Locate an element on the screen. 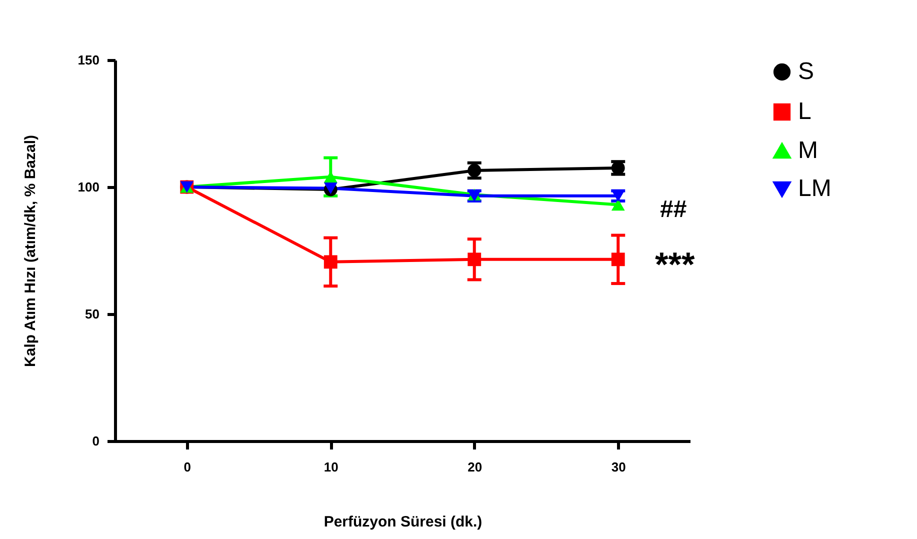 Image resolution: width=917 pixels, height=539 pixels. x-tick-label: 0 is located at coordinates (187, 467).